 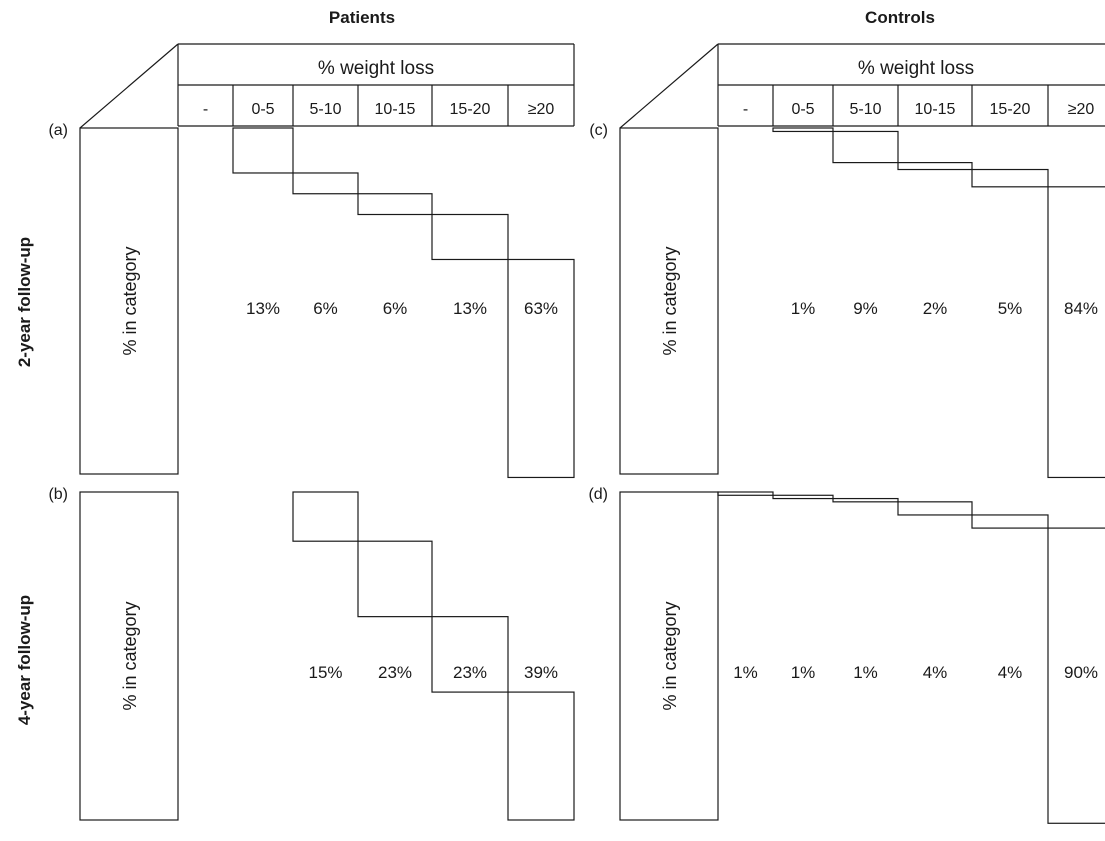 I want to click on bar--, so click(x=745, y=493).